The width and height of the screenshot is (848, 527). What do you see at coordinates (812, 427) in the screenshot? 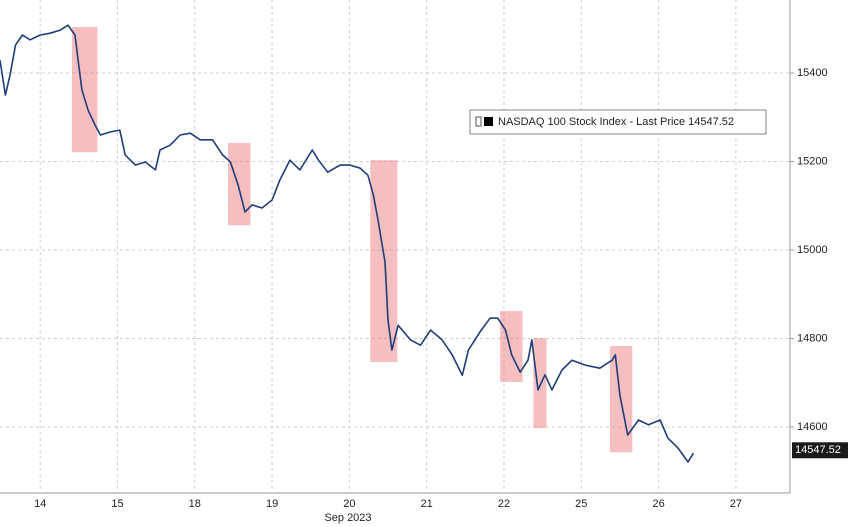
I see `y-tick-label: 14600` at bounding box center [812, 427].